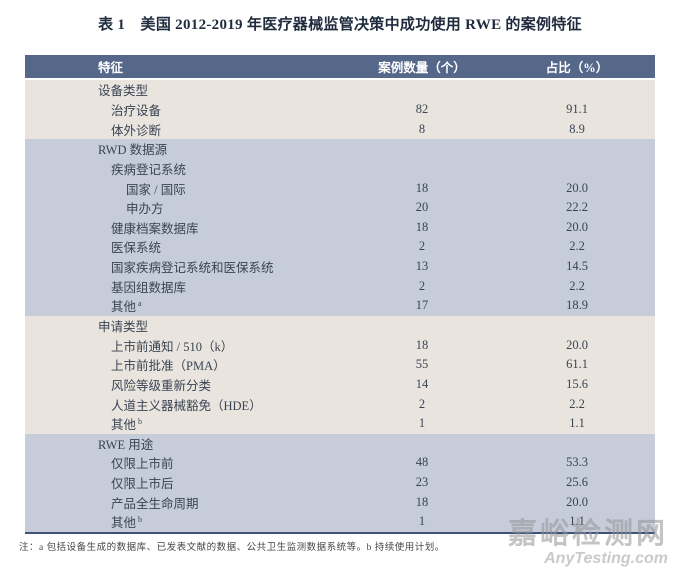  I want to click on table-row: 申请类型, so click(340, 326).